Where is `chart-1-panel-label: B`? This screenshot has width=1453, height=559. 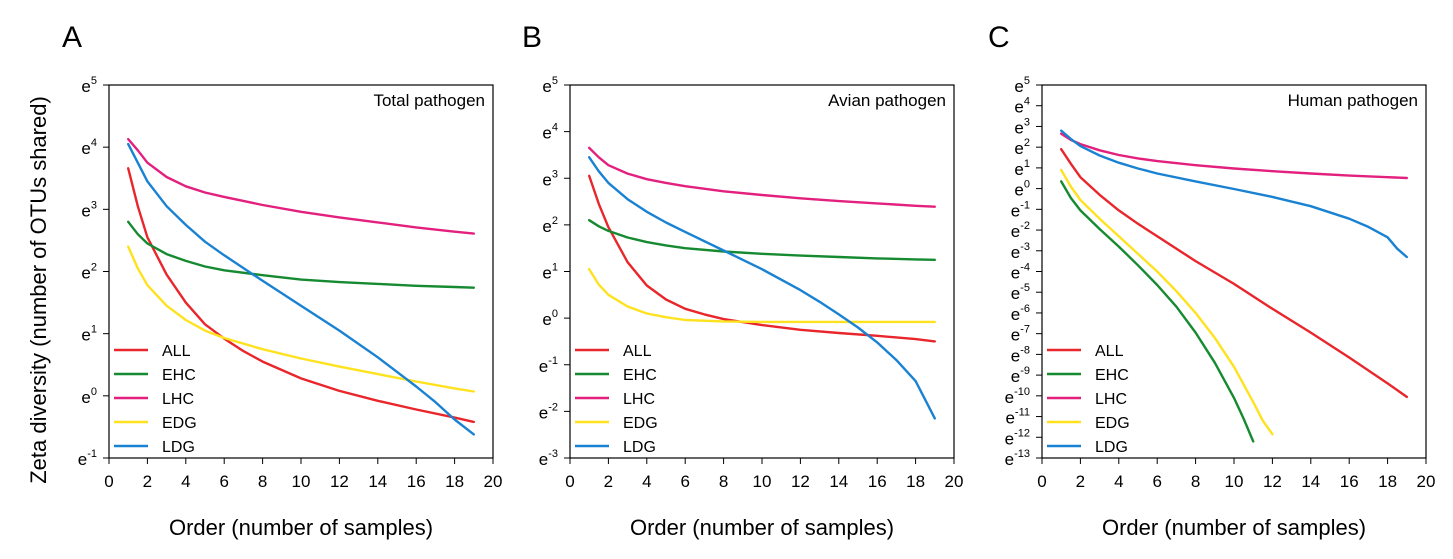 chart-1-panel-label: B is located at coordinates (532, 37).